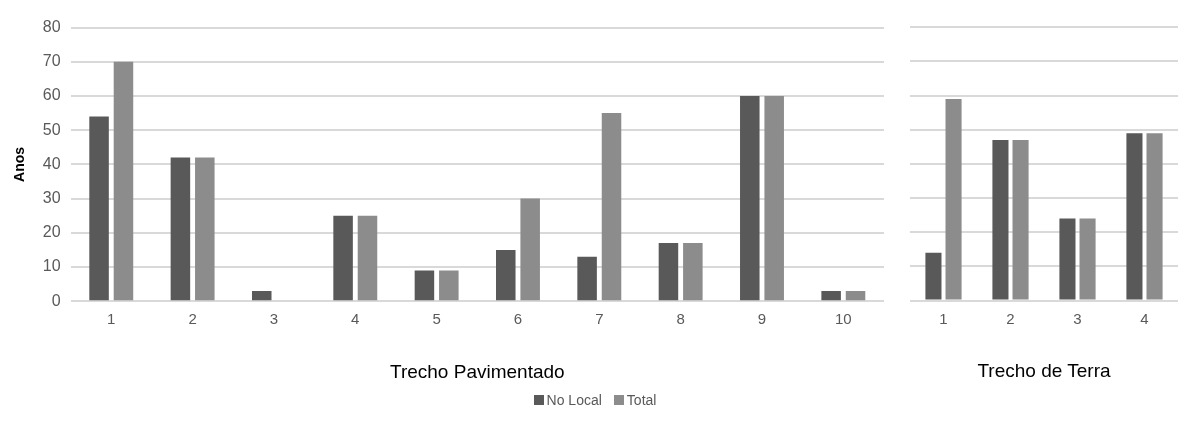  What do you see at coordinates (51, 61) in the screenshot?
I see `y-tick-label: 70` at bounding box center [51, 61].